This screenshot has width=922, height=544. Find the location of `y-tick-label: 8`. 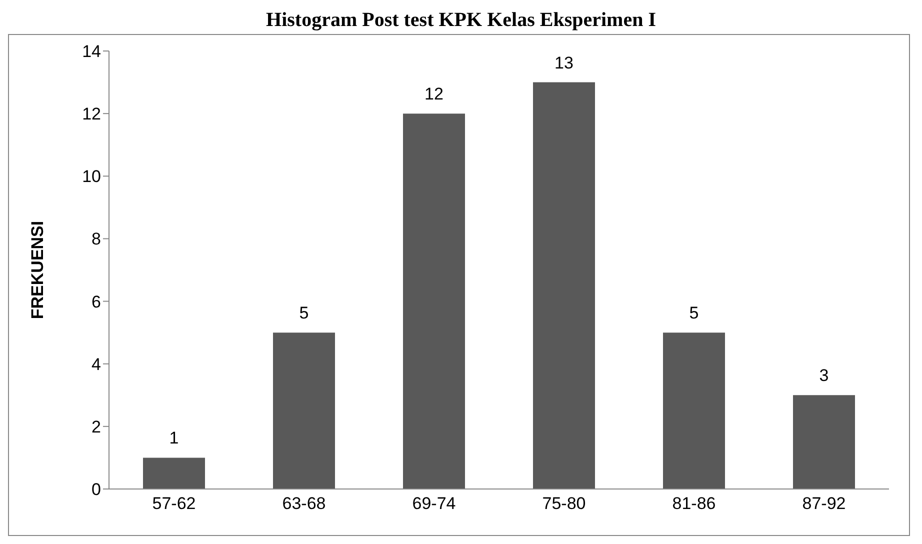

y-tick-label: 8 is located at coordinates (96, 239).